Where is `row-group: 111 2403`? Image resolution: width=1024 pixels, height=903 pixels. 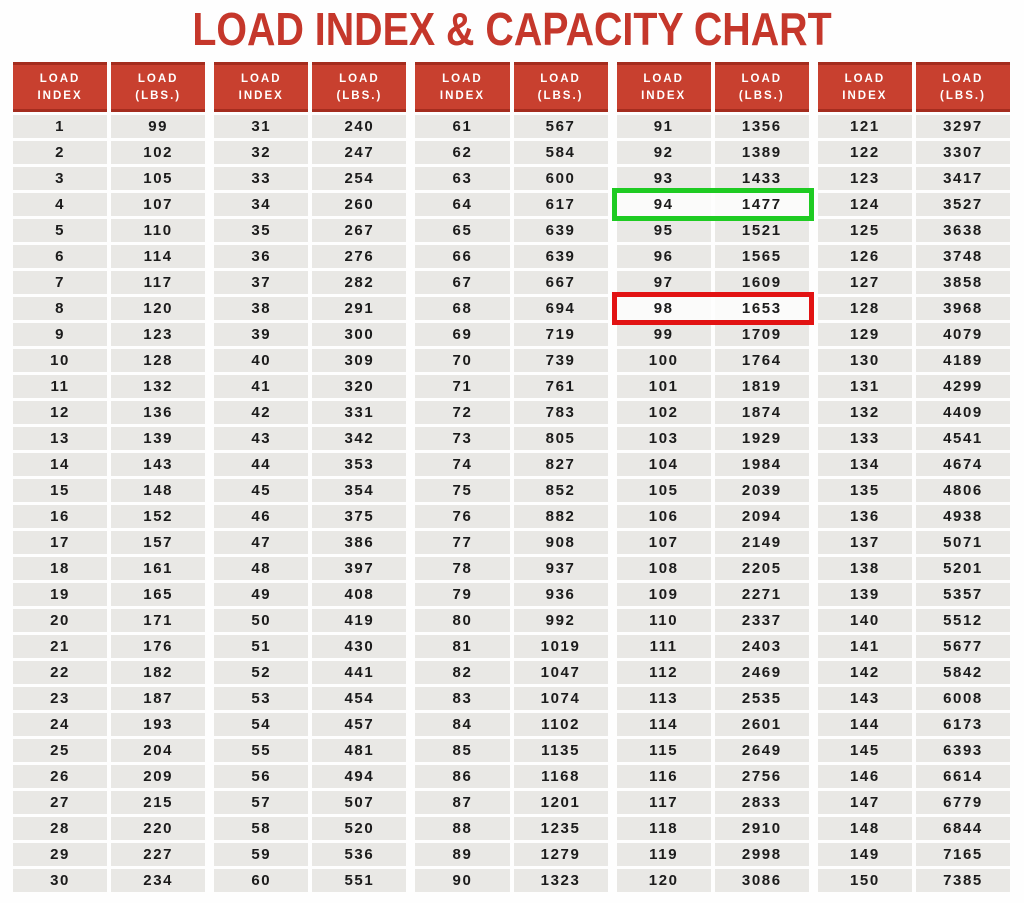 row-group: 111 2403 is located at coordinates (712, 647).